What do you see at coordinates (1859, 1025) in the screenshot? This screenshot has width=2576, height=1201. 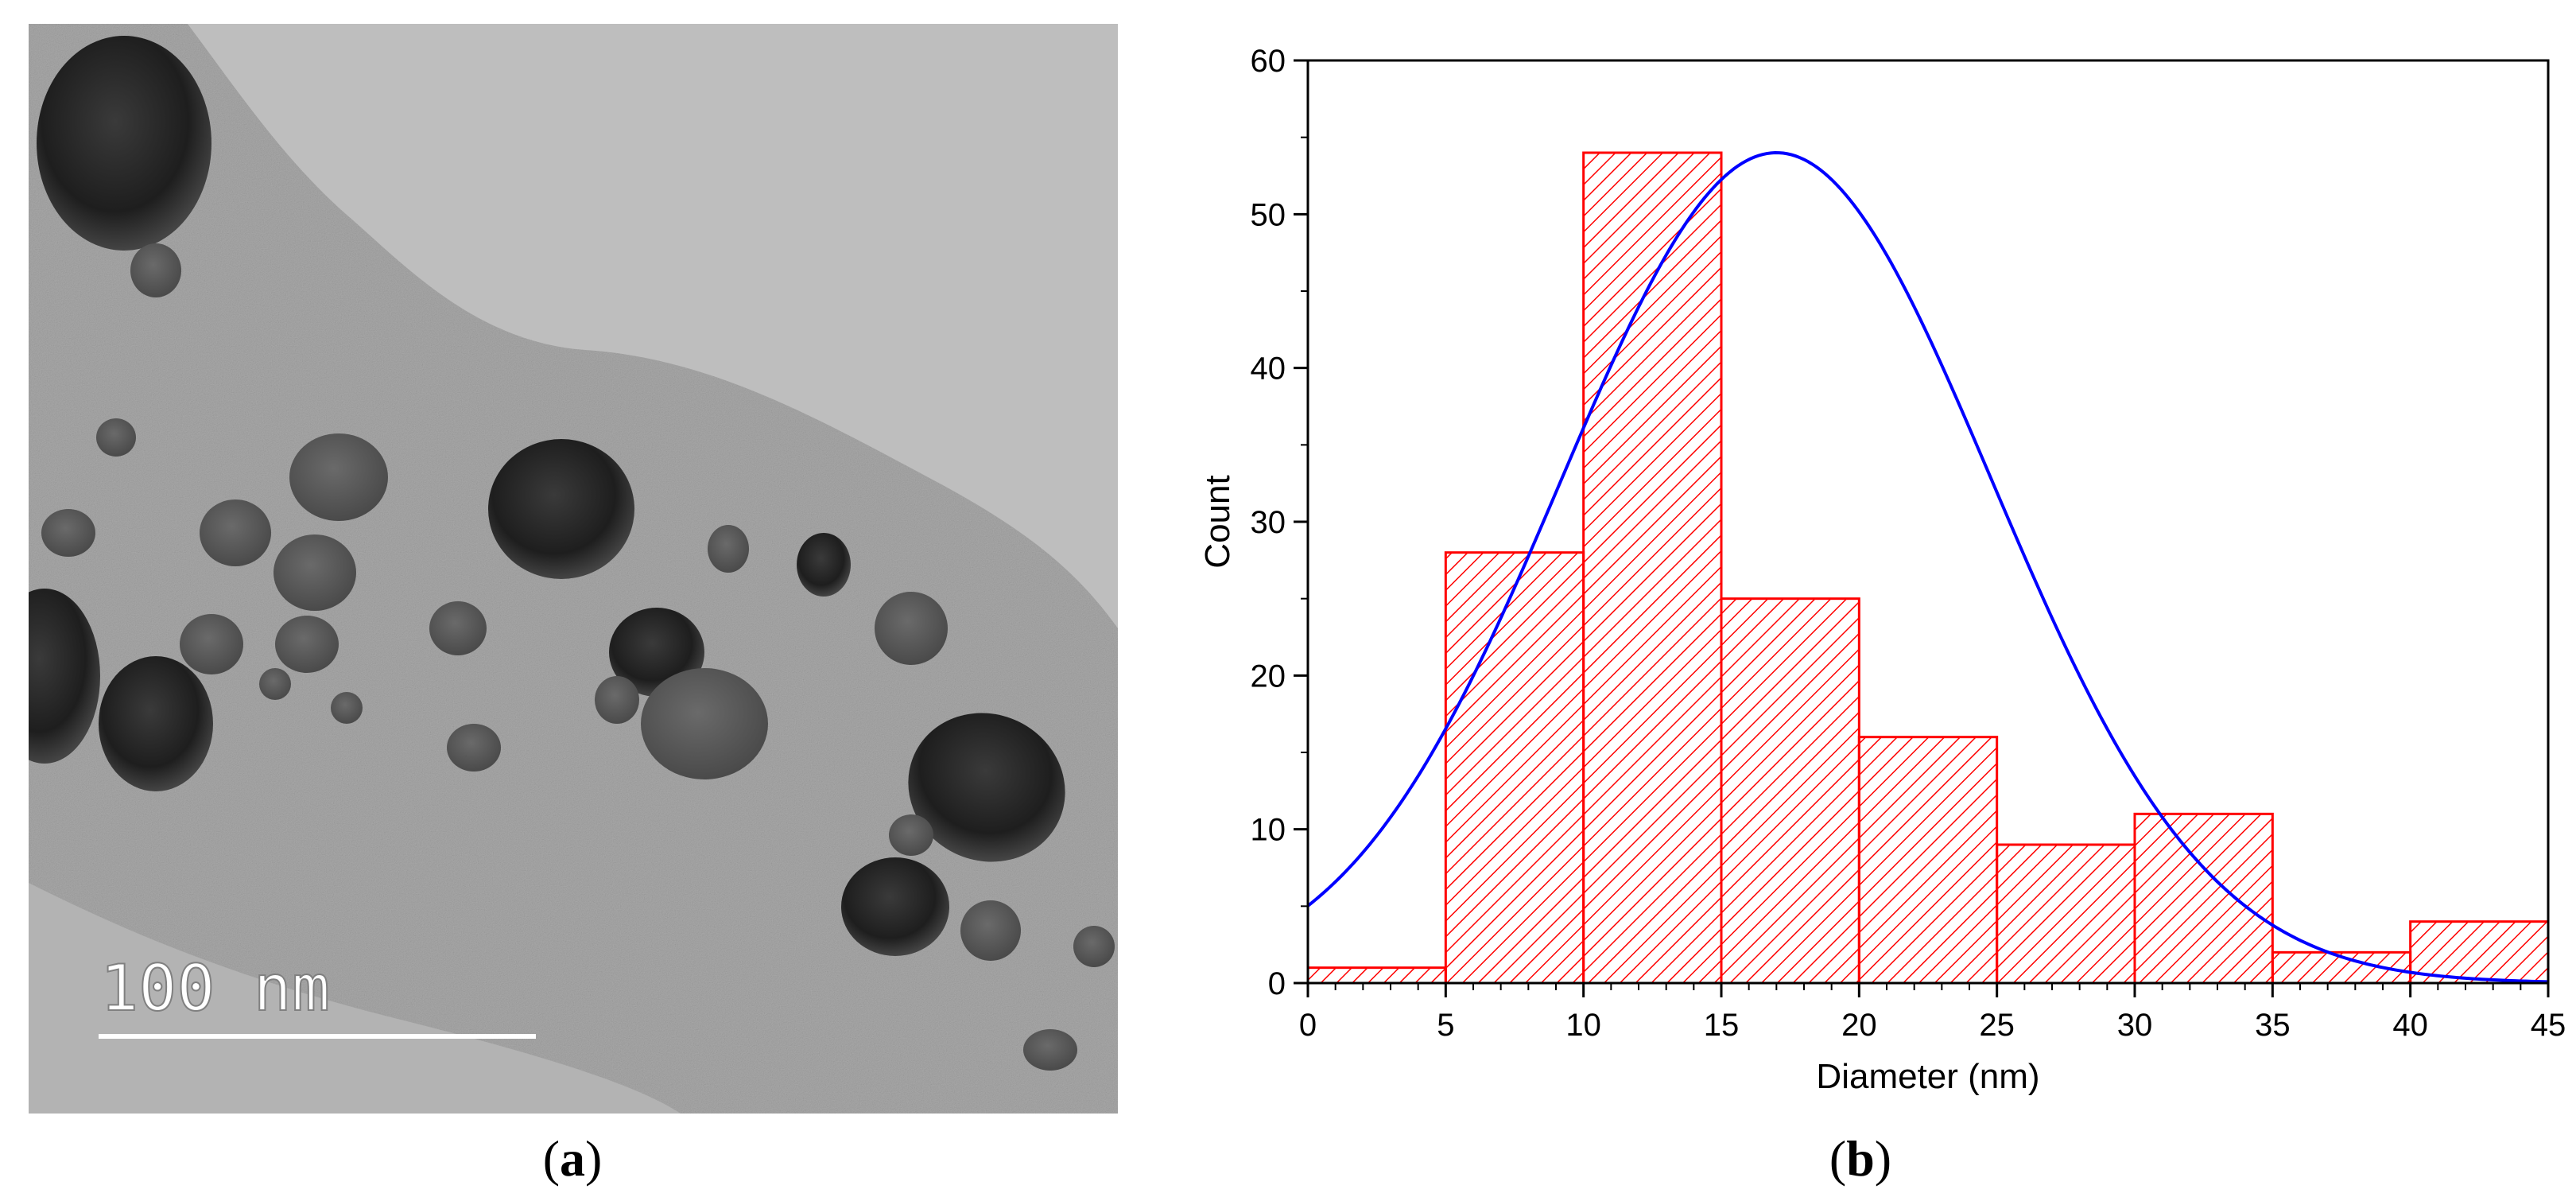 I see `x-tick-label-20: 20` at bounding box center [1859, 1025].